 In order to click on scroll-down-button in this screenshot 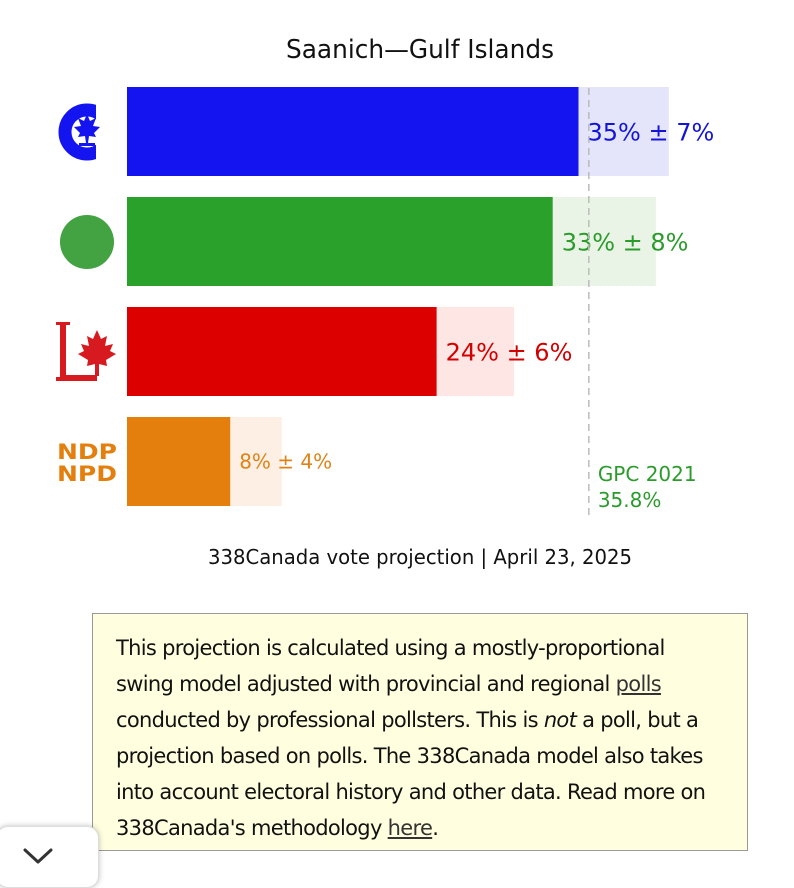, I will do `click(49, 857)`.